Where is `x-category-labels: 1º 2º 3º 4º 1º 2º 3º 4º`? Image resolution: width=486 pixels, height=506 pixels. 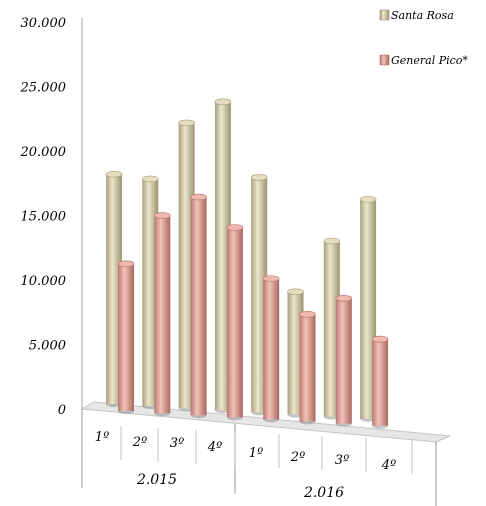
x-category-labels: 1º 2º 3º 4º 1º 2º 3º 4º is located at coordinates (254, 450).